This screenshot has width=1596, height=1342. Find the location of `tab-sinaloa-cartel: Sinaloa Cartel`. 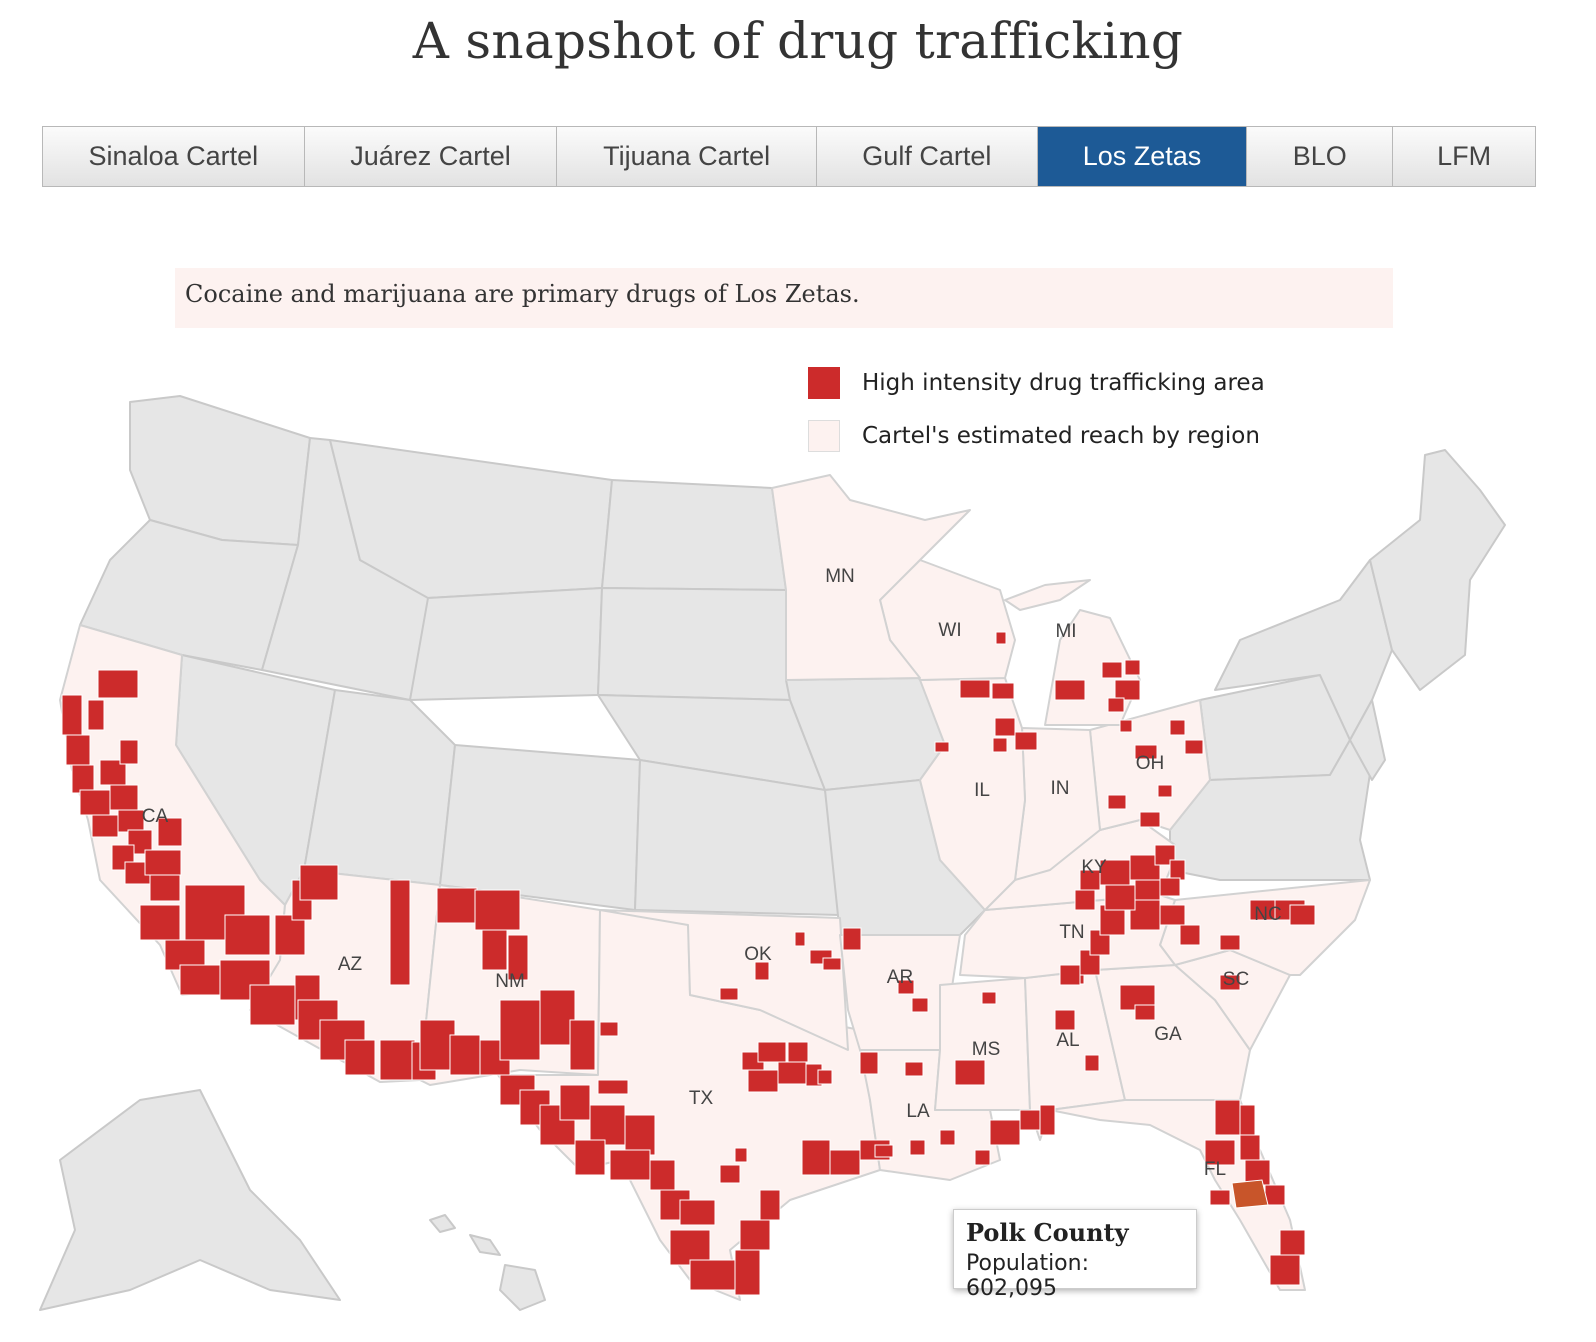

tab-sinaloa-cartel: Sinaloa Cartel is located at coordinates (174, 156).